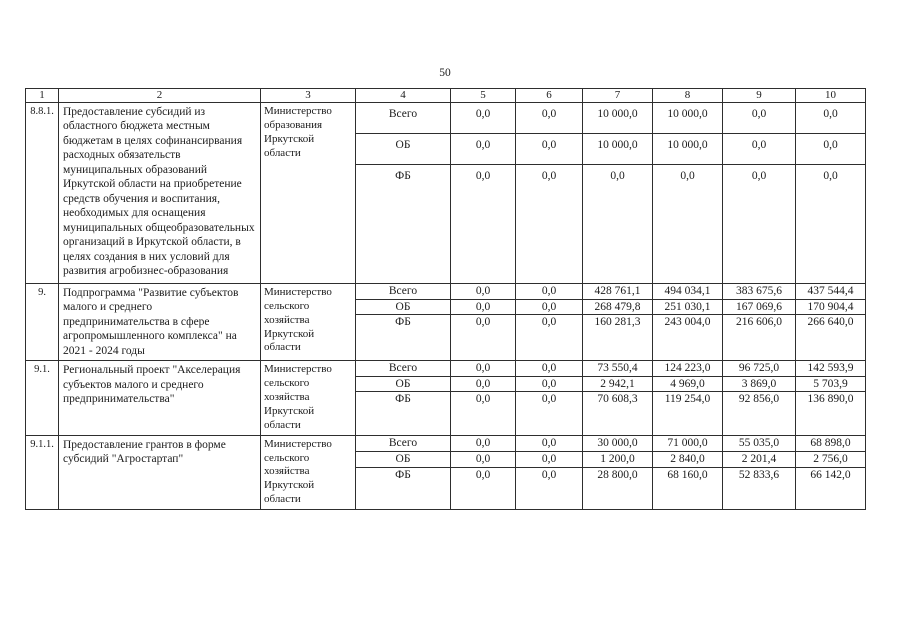 The image size is (903, 640). What do you see at coordinates (830, 443) in the screenshot?
I see `cell-value: 68 898,0` at bounding box center [830, 443].